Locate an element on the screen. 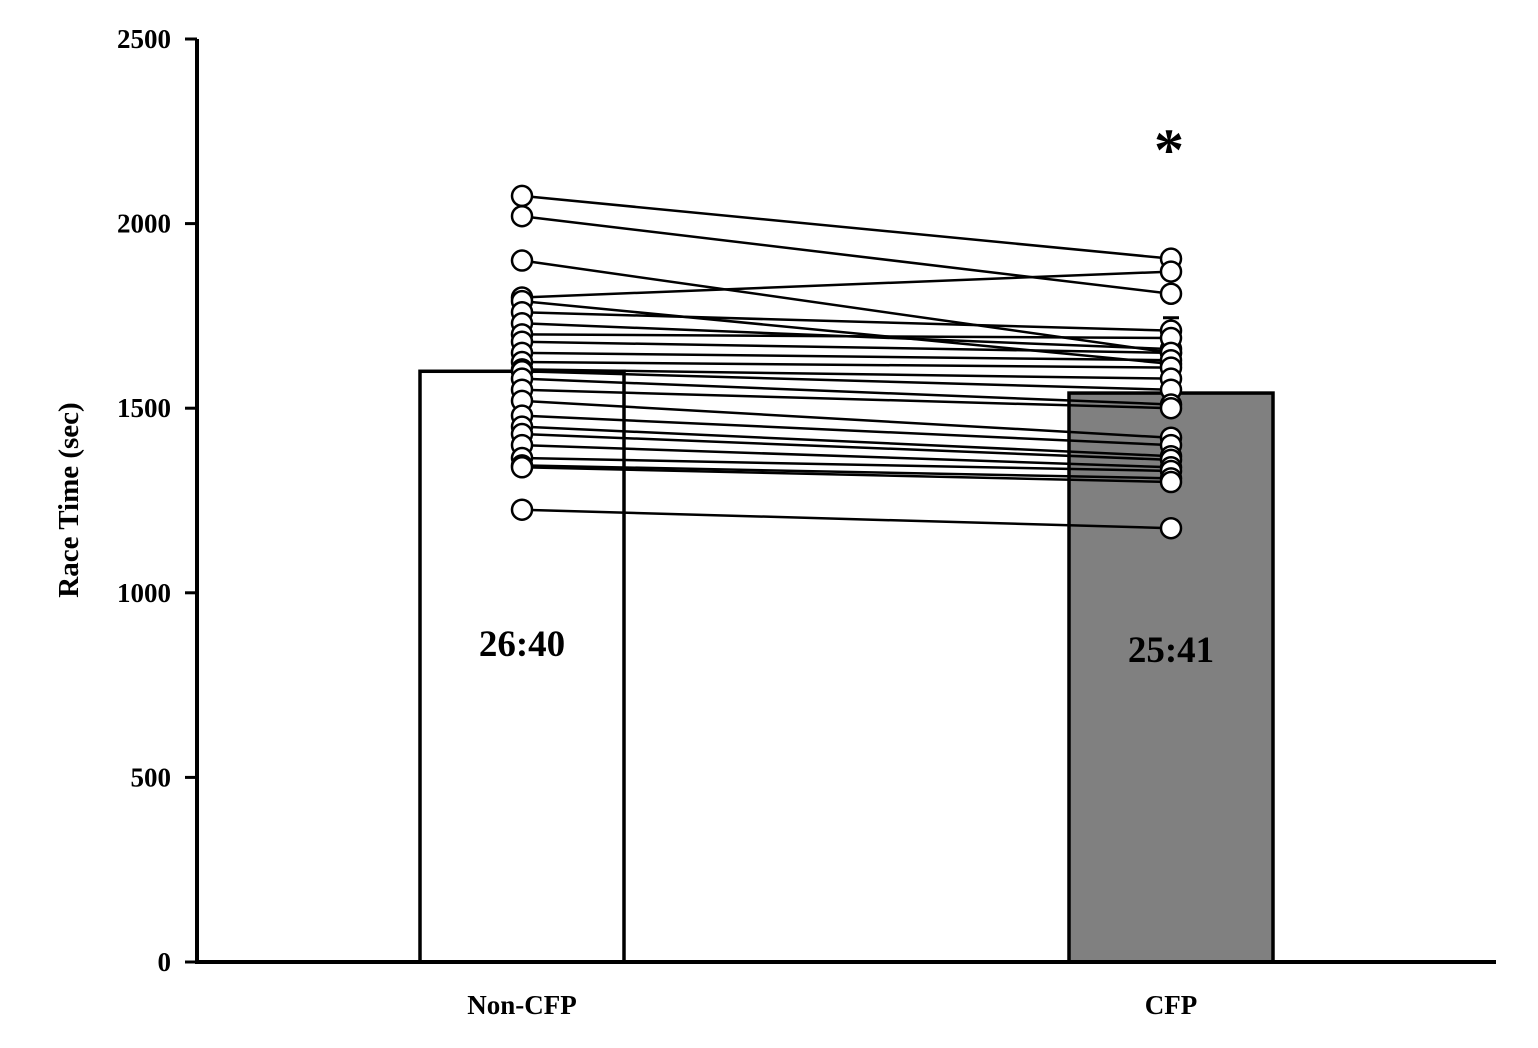  y-tick-label: 1000 is located at coordinates (144, 593).